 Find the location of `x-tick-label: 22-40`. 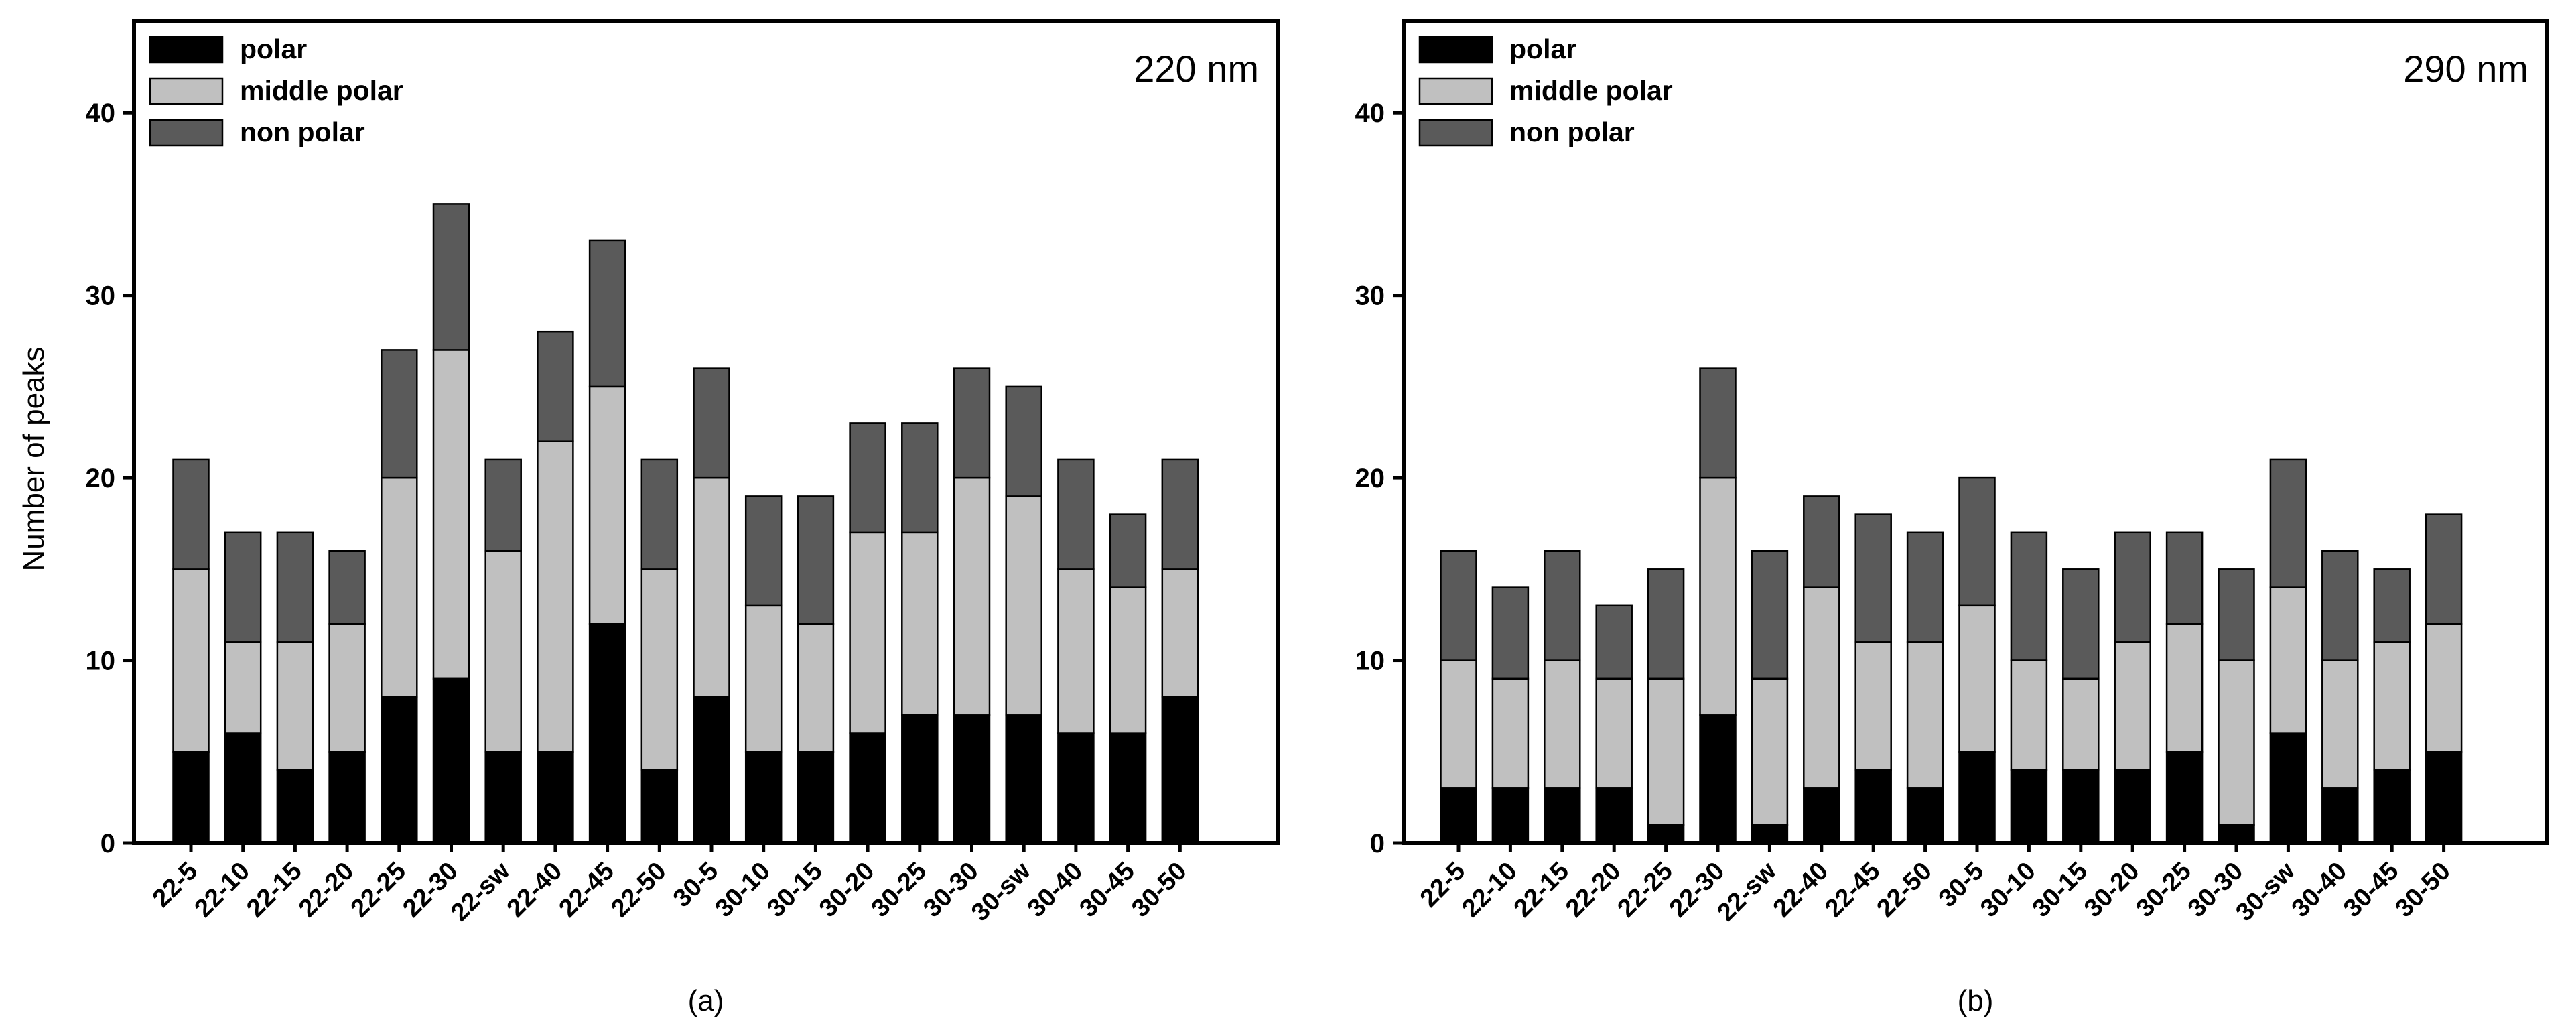

x-tick-label: 22-40 is located at coordinates (534, 890).